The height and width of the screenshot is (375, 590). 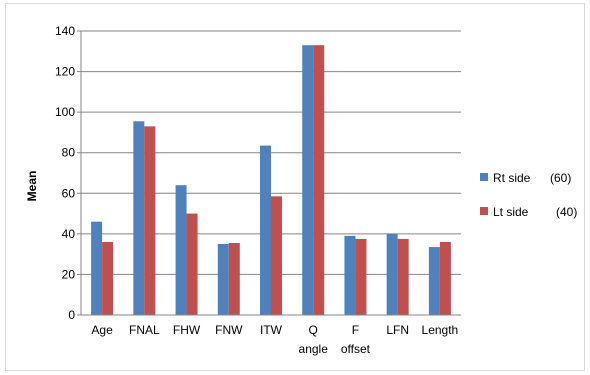 I want to click on y-tick-label: 0, so click(x=71, y=315).